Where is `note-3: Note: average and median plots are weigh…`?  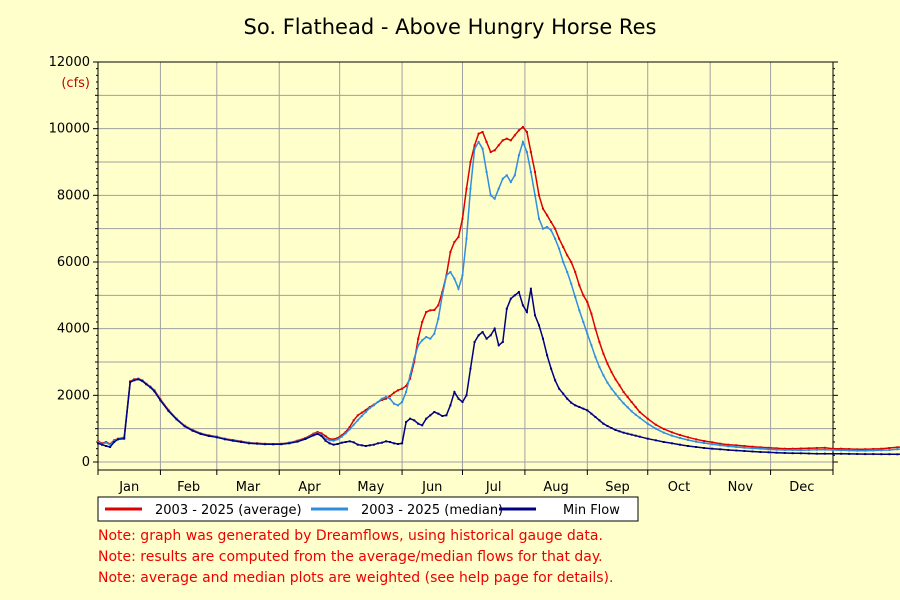
note-3: Note: average and median plots are weigh… is located at coordinates (356, 578).